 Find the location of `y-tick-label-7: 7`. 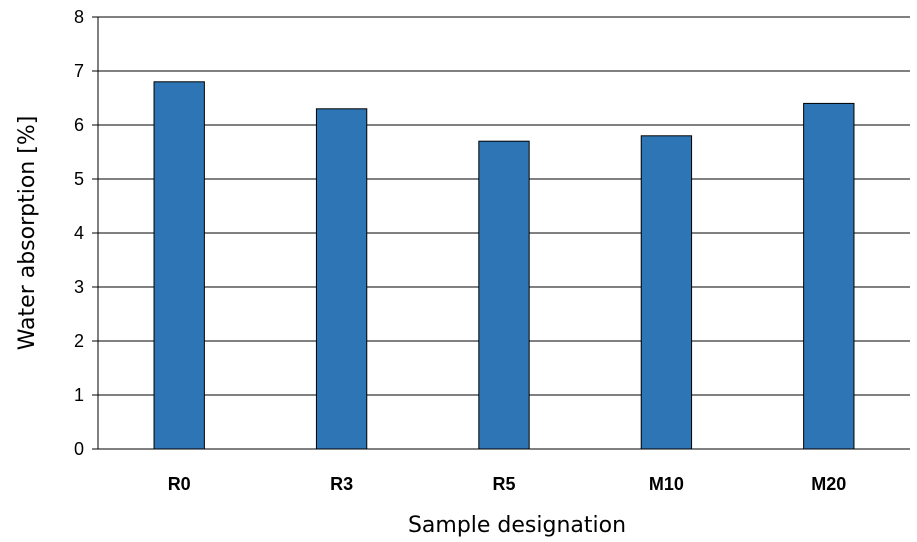

y-tick-label-7: 7 is located at coordinates (79, 71).